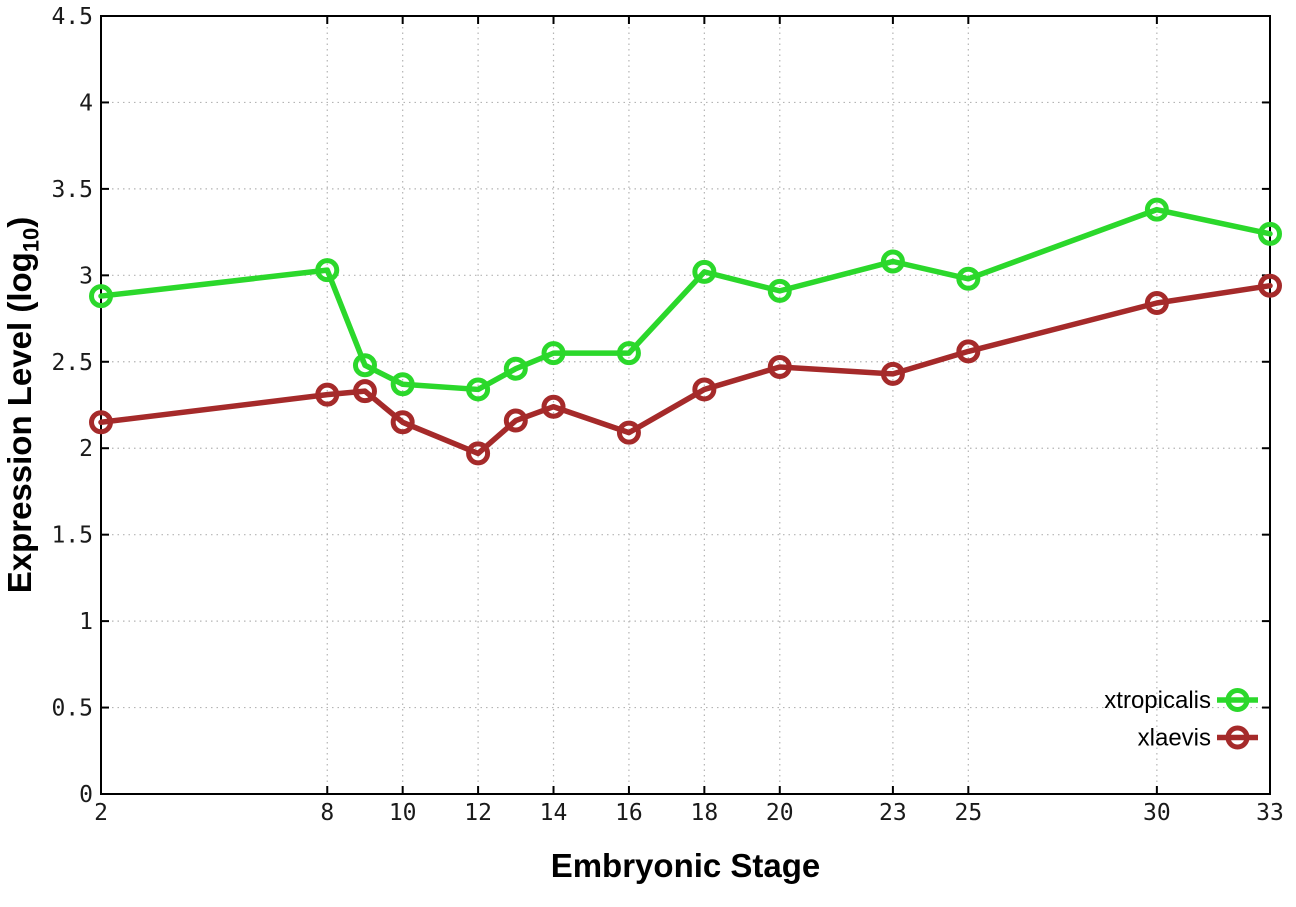 The width and height of the screenshot is (1296, 907). What do you see at coordinates (86, 276) in the screenshot?
I see `y-tick-label: 3` at bounding box center [86, 276].